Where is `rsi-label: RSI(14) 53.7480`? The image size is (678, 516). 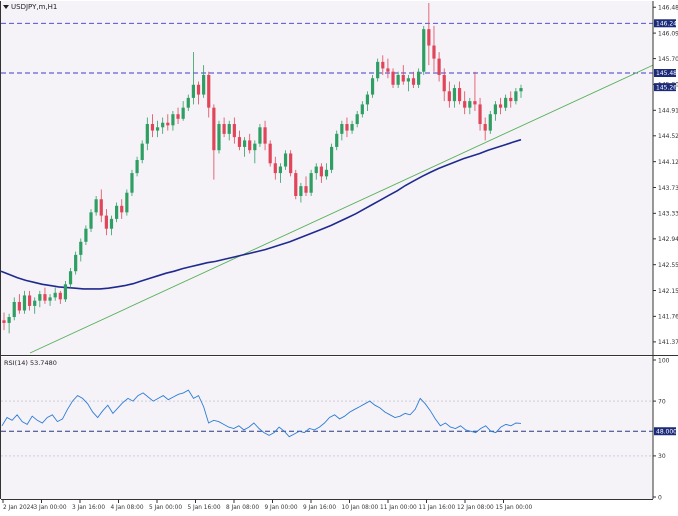 rsi-label: RSI(14) 53.7480 is located at coordinates (30, 363).